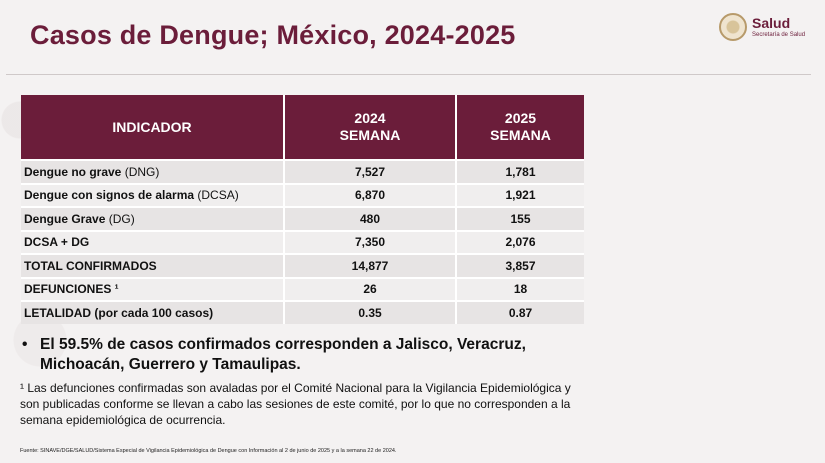 Image resolution: width=825 pixels, height=463 pixels. Describe the element at coordinates (73, 171) in the screenshot. I see `indicator-label: Dengue no grave` at that location.